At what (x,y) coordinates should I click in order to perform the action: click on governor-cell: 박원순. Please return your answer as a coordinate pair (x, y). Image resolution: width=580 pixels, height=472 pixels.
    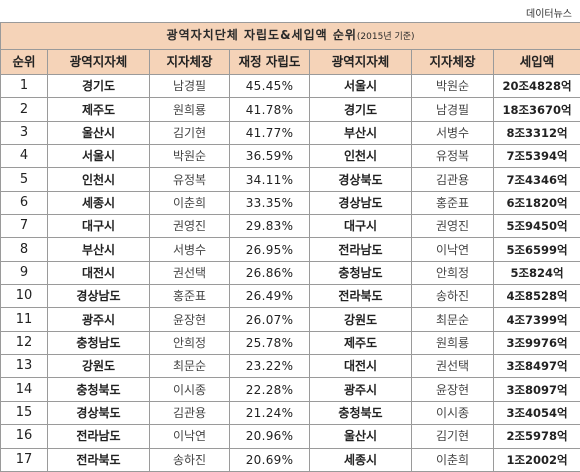
    Looking at the image, I should click on (452, 86).